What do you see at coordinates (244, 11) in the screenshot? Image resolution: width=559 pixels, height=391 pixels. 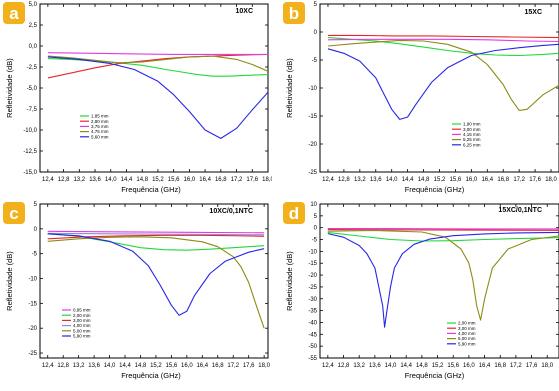 I see `material-label: 10XC` at bounding box center [244, 11].